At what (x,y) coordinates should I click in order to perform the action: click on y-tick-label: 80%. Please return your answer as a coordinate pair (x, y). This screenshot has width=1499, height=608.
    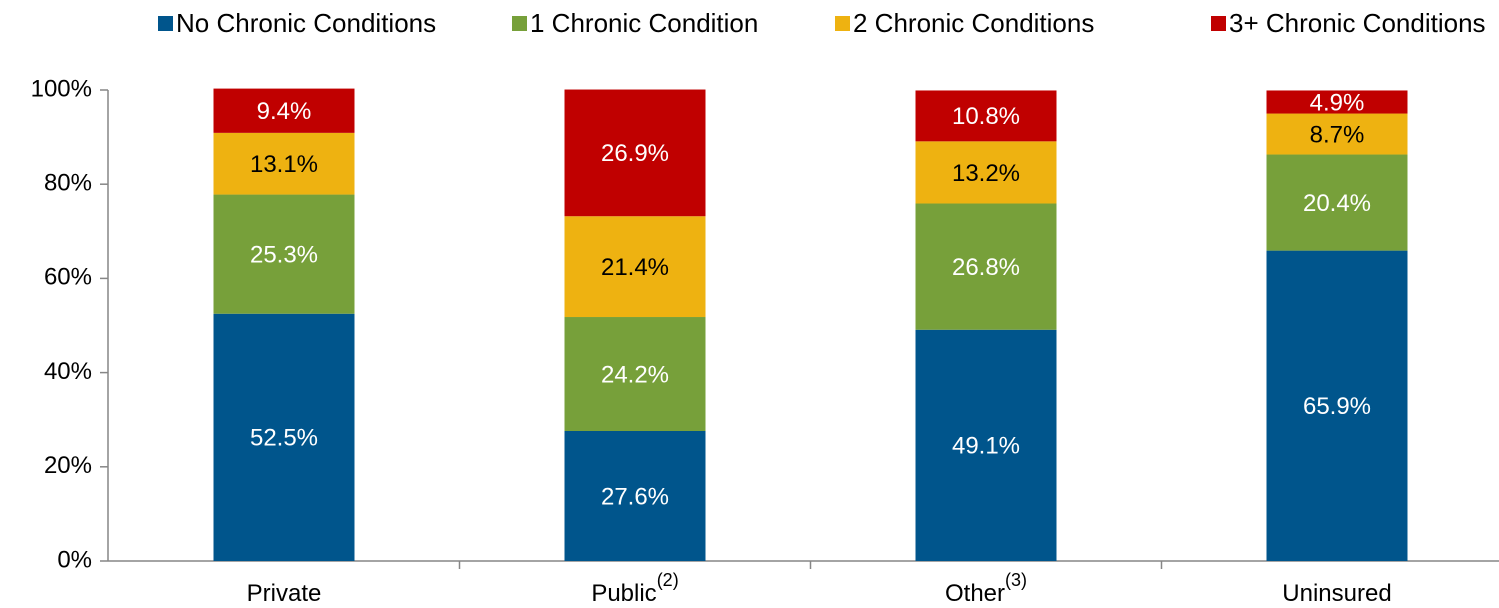
    Looking at the image, I should click on (68, 183).